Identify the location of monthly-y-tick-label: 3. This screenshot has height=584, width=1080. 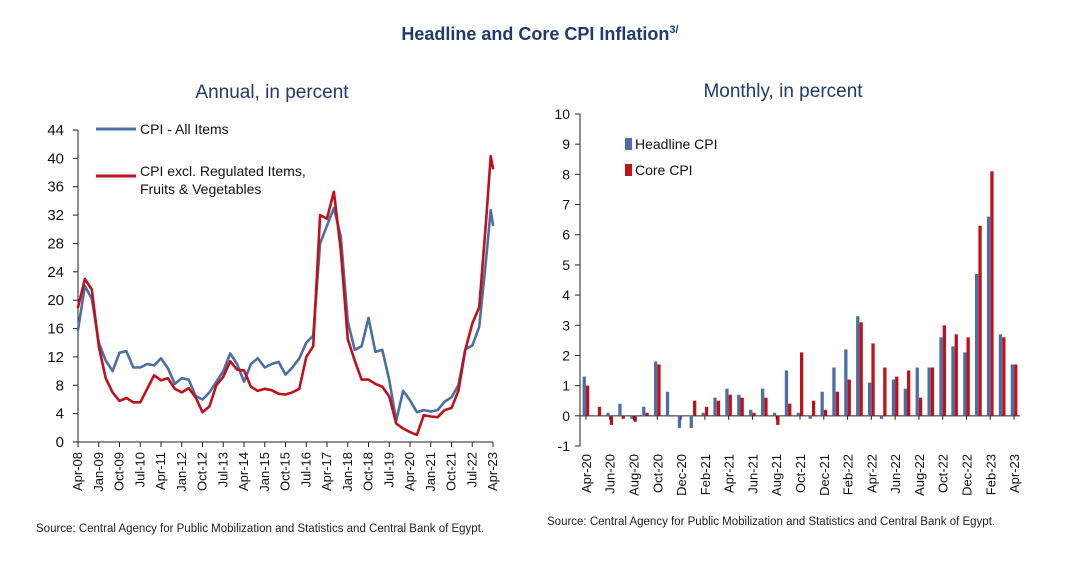
(566, 325).